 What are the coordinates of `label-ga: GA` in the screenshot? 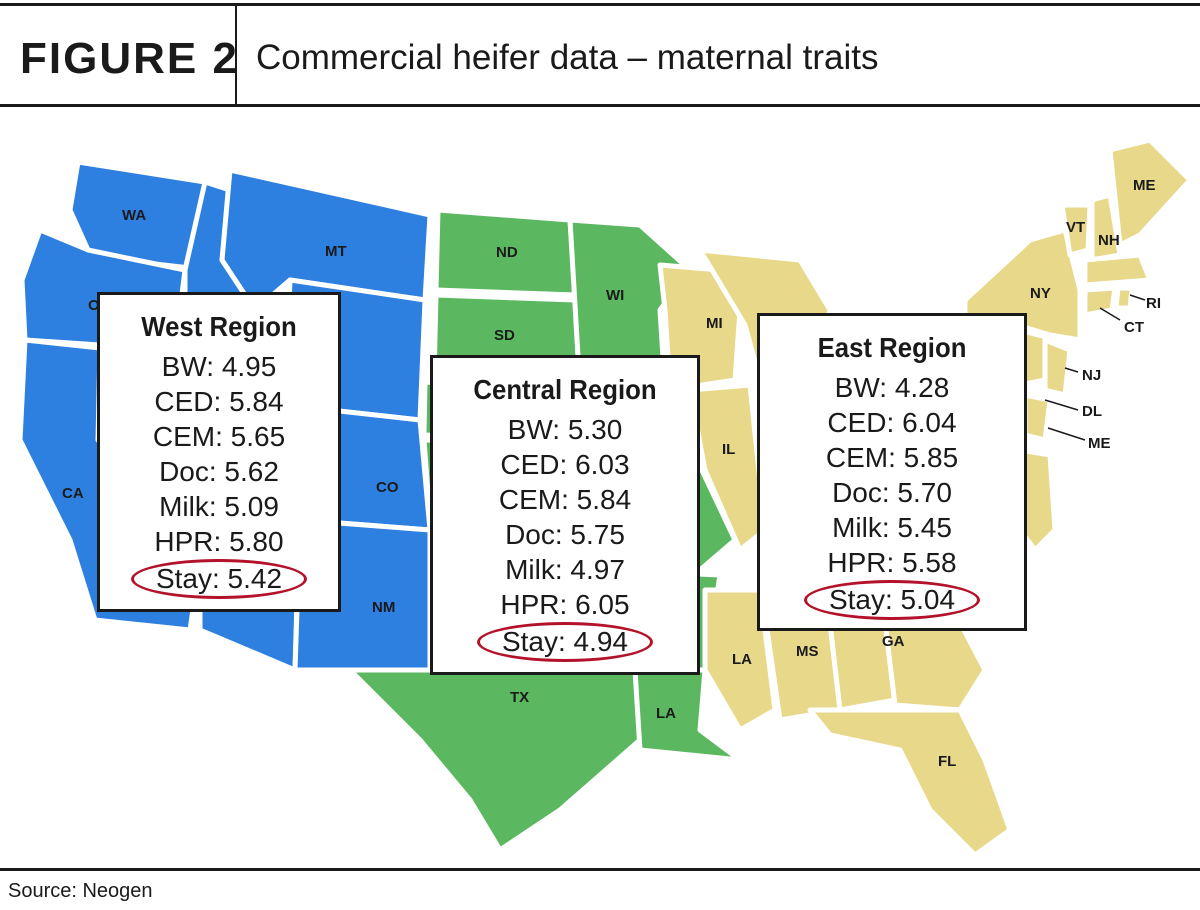 It's located at (893, 641).